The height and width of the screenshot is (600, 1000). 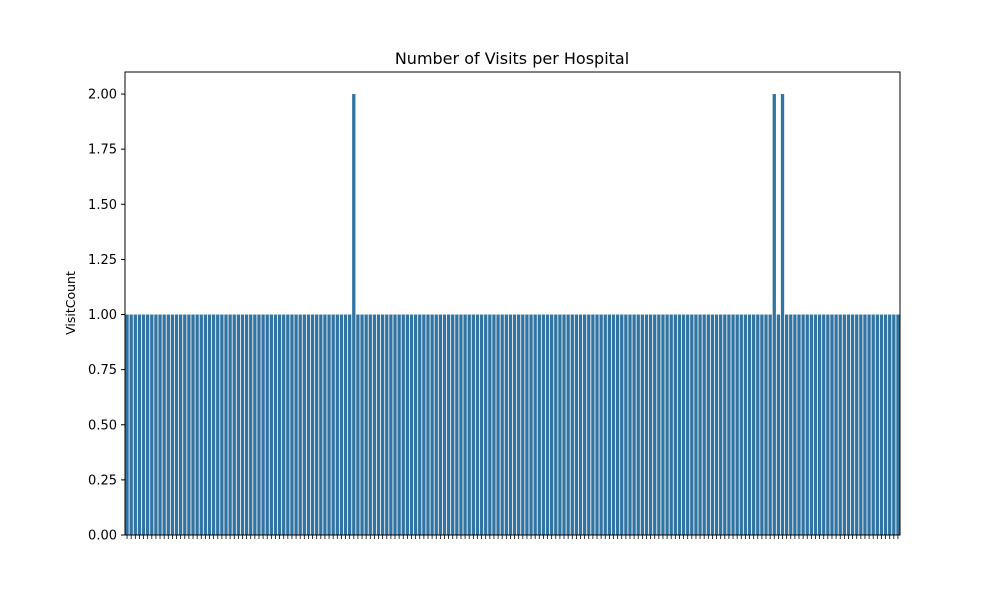 I want to click on y-tick-label: 0.00, so click(x=102, y=536).